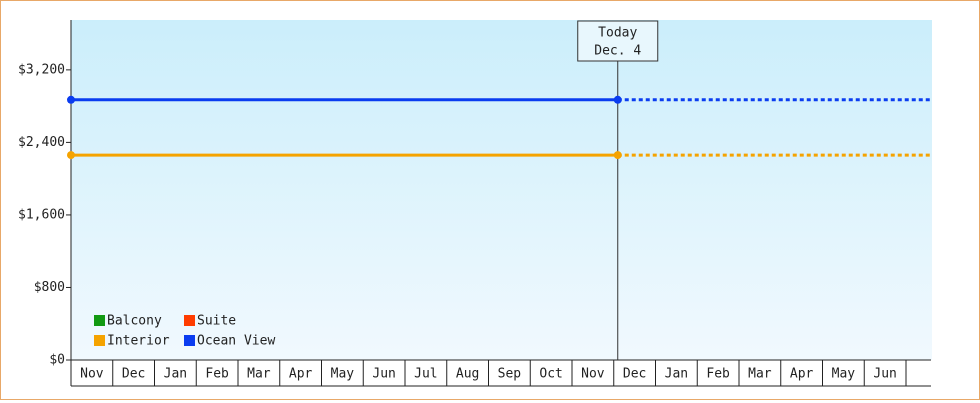 The width and height of the screenshot is (980, 403). What do you see at coordinates (134, 321) in the screenshot?
I see `legend-label: Balcony` at bounding box center [134, 321].